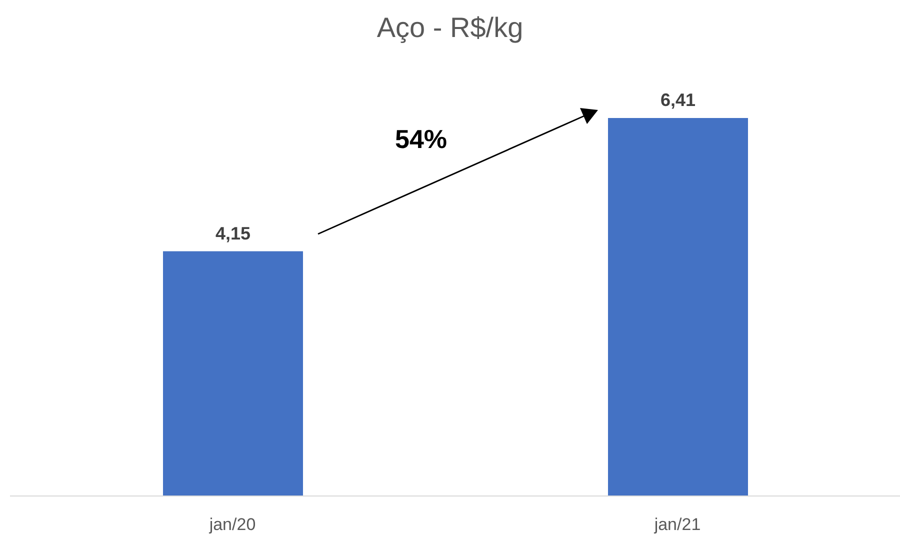 The height and width of the screenshot is (542, 900). I want to click on data-label: 4,15, so click(233, 233).